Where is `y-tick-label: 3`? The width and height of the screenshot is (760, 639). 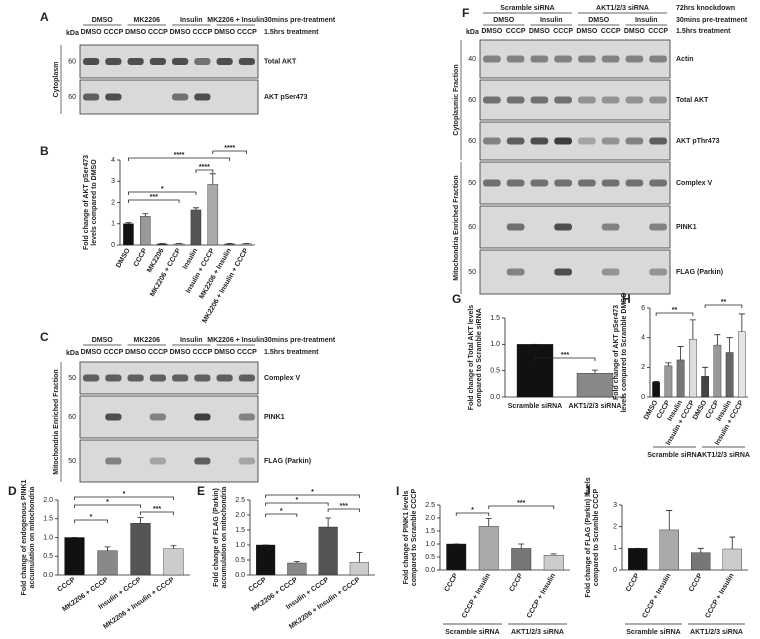 y-tick-label: 3 is located at coordinates (615, 505).